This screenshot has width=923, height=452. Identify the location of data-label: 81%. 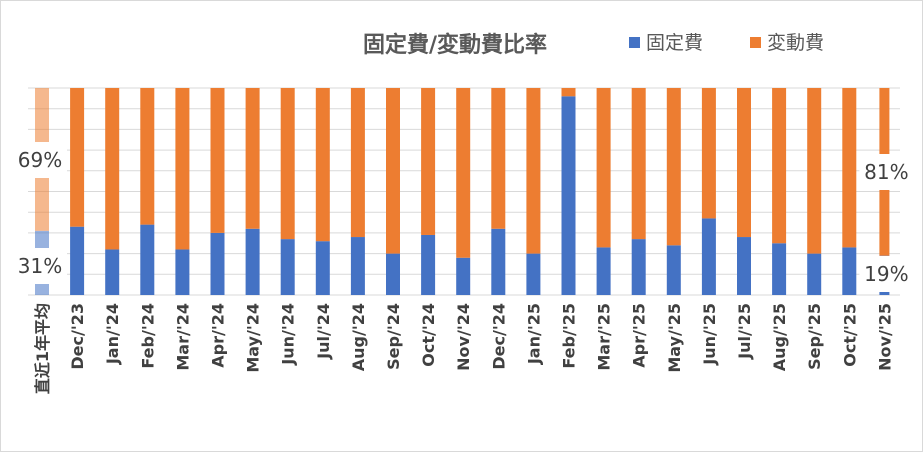
(886, 172).